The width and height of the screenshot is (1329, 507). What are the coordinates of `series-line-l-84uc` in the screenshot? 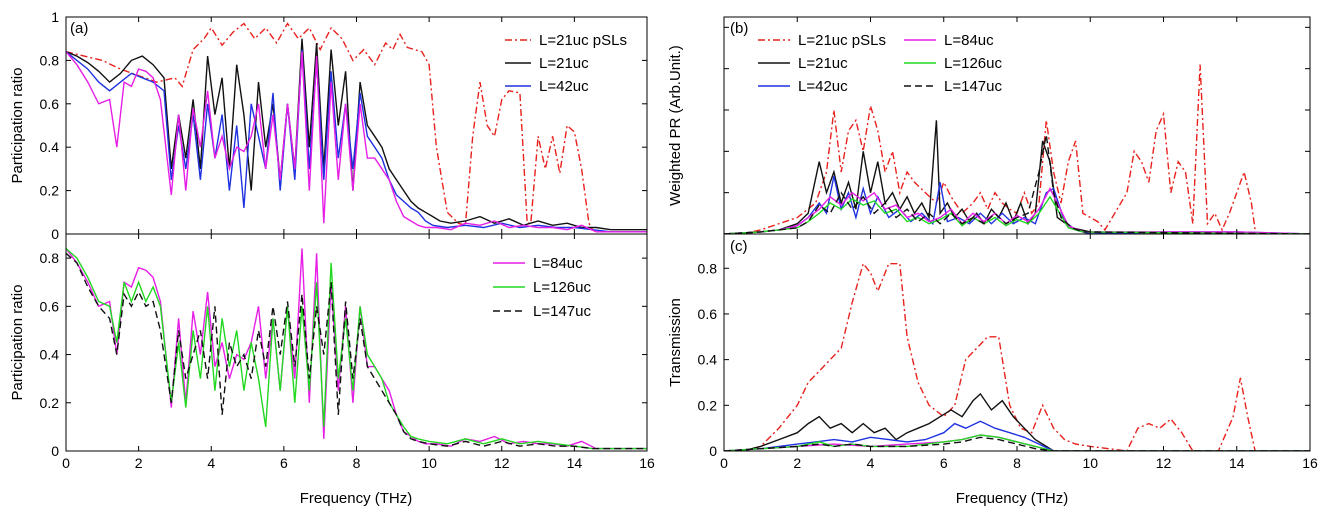 It's located at (1017, 210).